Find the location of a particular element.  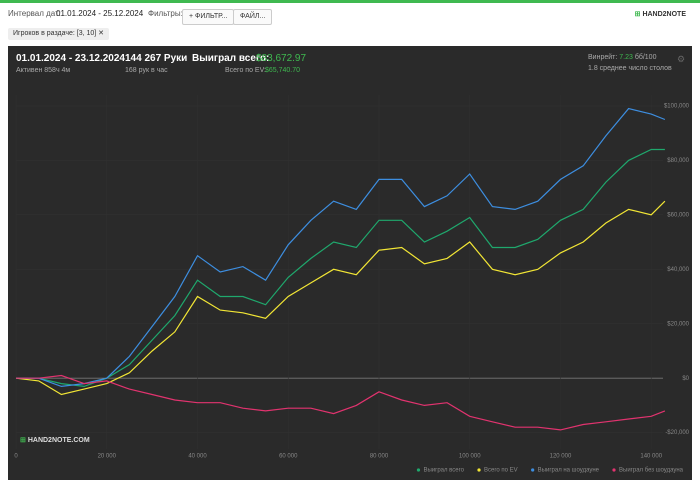

watermark: ⊞ HAND2NOTE.COM is located at coordinates (55, 440).